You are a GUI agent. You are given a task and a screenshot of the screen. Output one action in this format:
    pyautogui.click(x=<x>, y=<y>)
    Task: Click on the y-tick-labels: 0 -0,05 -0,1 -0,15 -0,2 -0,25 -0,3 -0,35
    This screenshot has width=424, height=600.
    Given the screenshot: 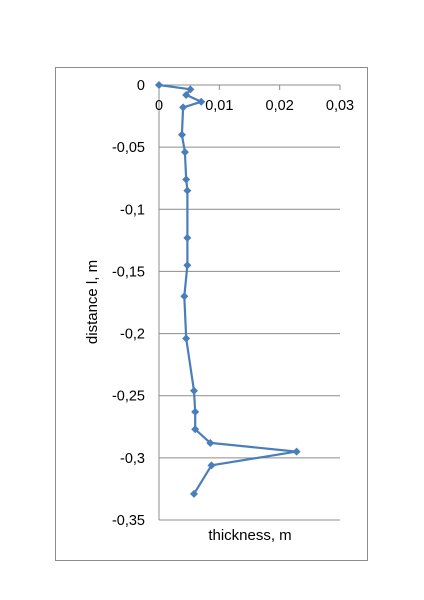 What is the action you would take?
    pyautogui.click(x=128, y=303)
    